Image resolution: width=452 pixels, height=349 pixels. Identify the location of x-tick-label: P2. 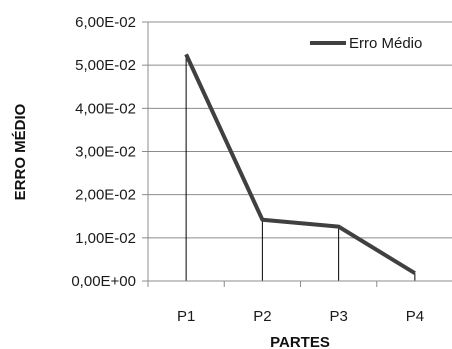
(262, 316).